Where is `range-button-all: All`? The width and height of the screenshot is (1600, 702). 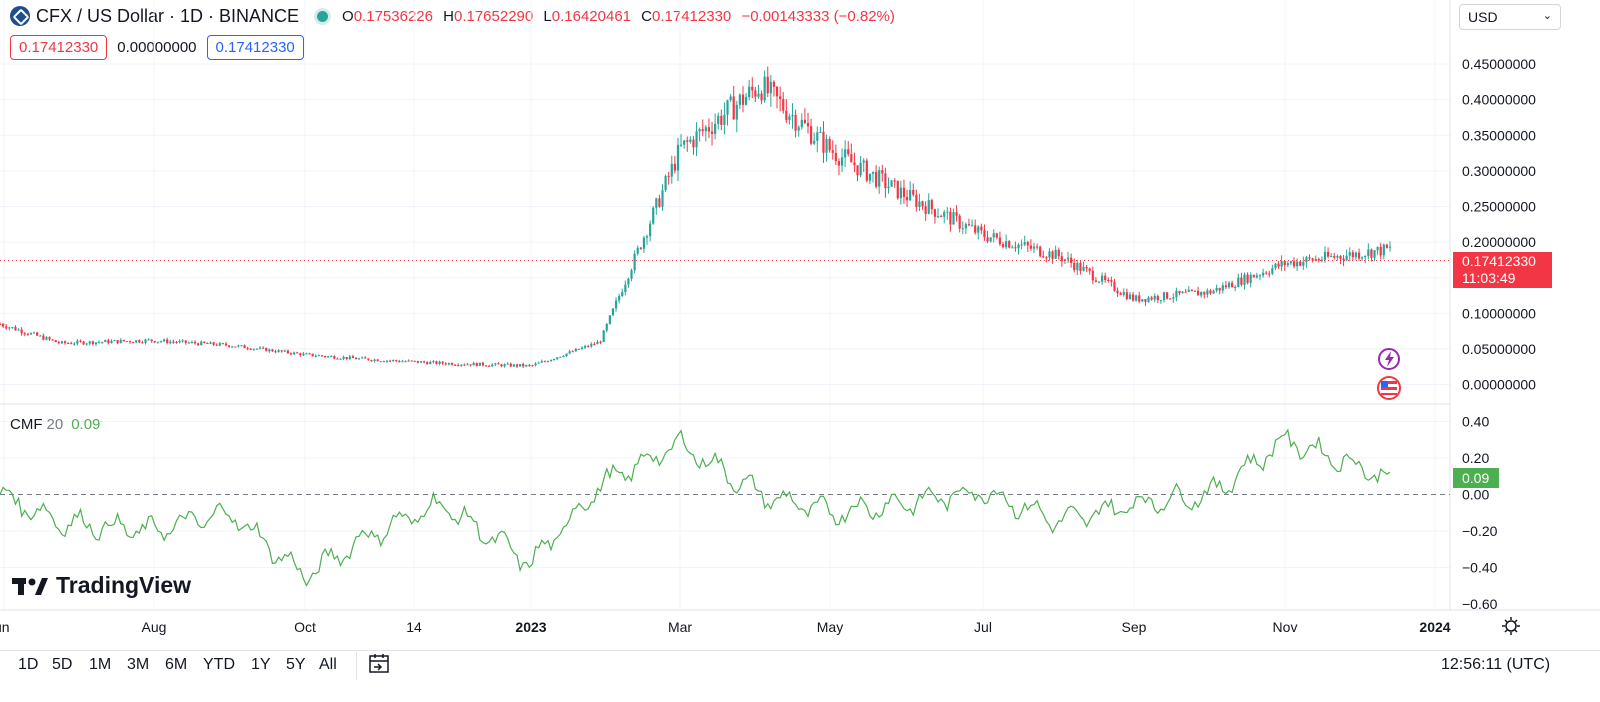
range-button-all: All is located at coordinates (328, 664).